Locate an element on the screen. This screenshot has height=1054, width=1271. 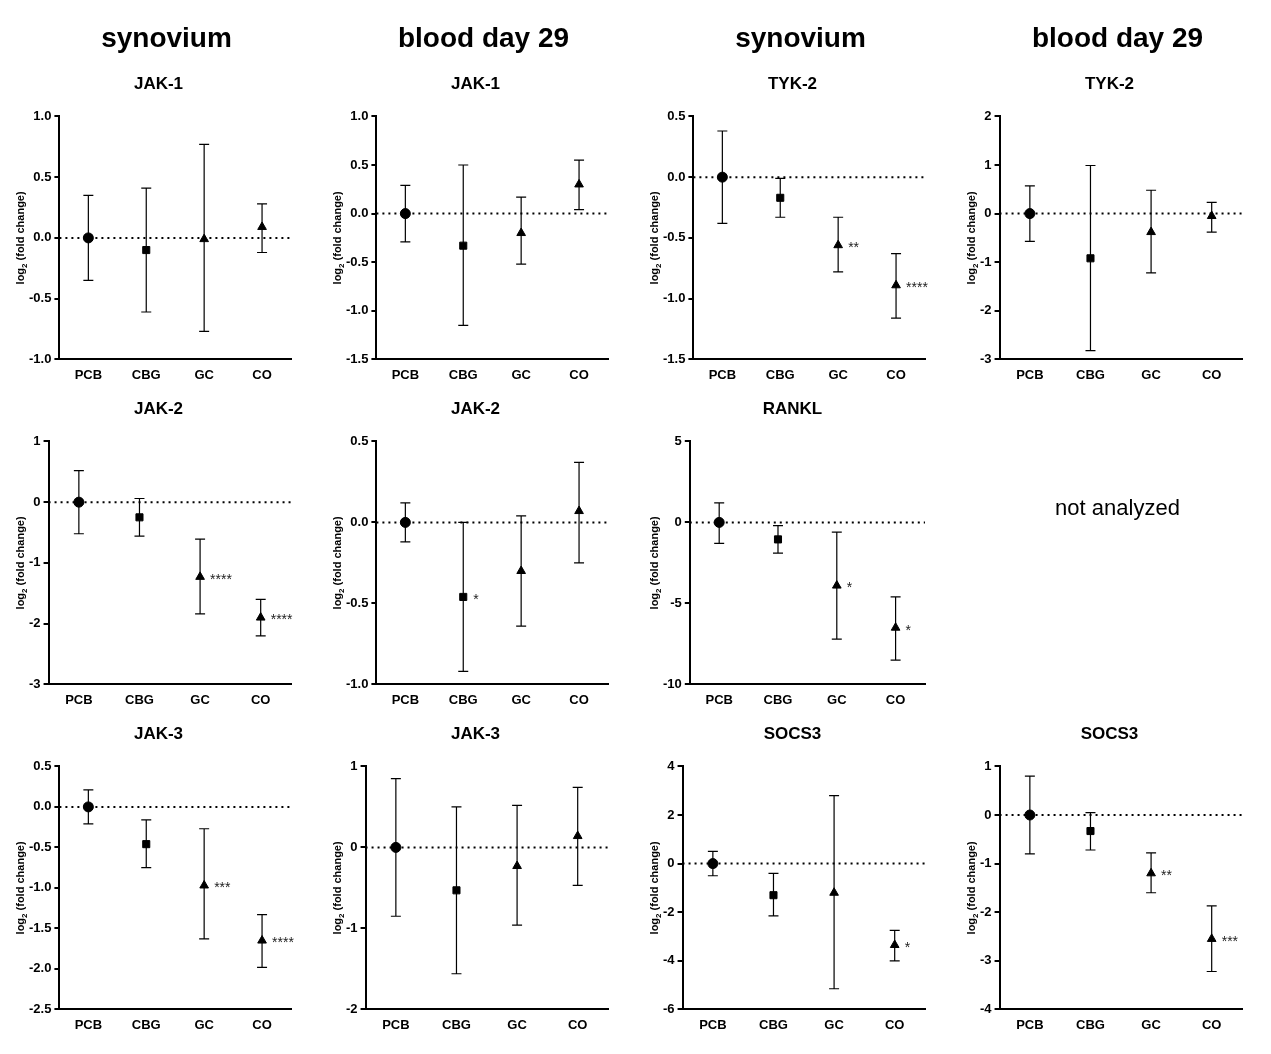
chart-title: TYK-2 is located at coordinates (792, 83).